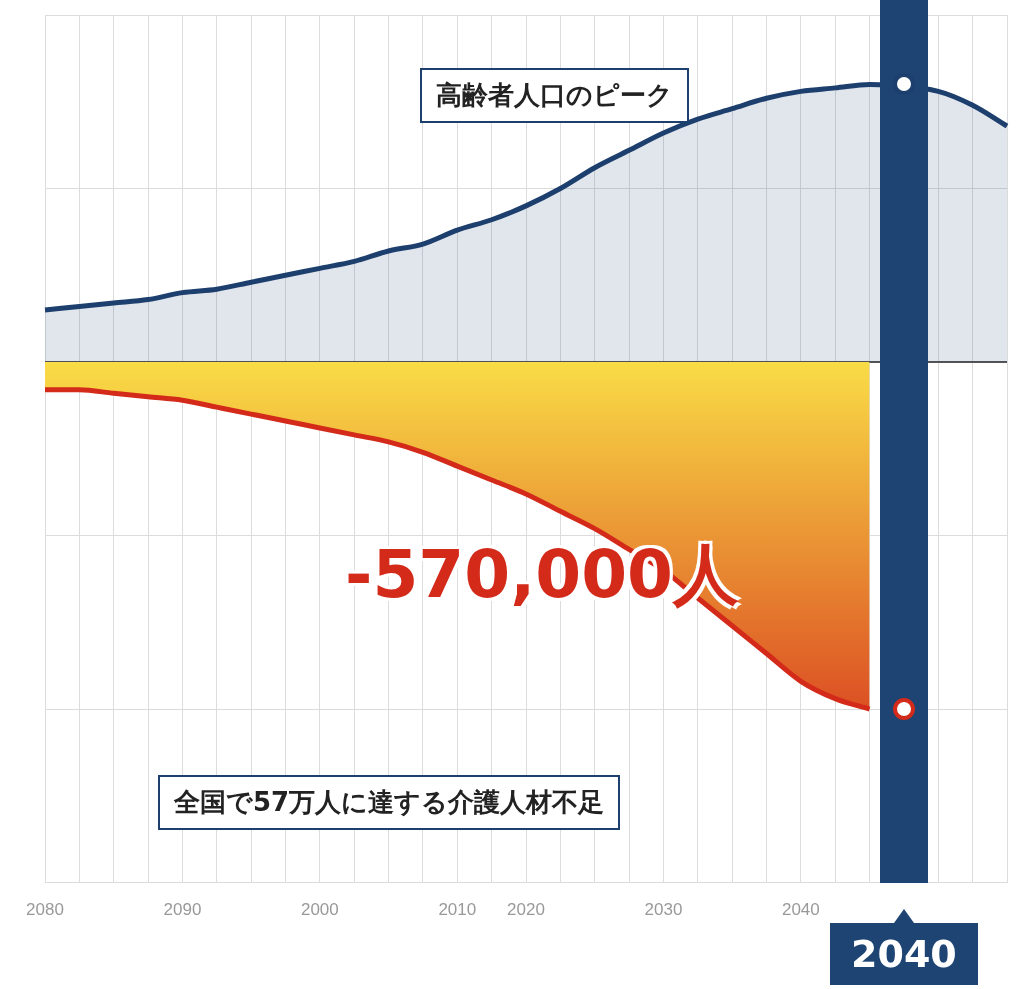 Image resolution: width=1025 pixels, height=989 pixels. Describe the element at coordinates (389, 802) in the screenshot. I see `text: 全国で57万人に達する介護人材不足` at that location.